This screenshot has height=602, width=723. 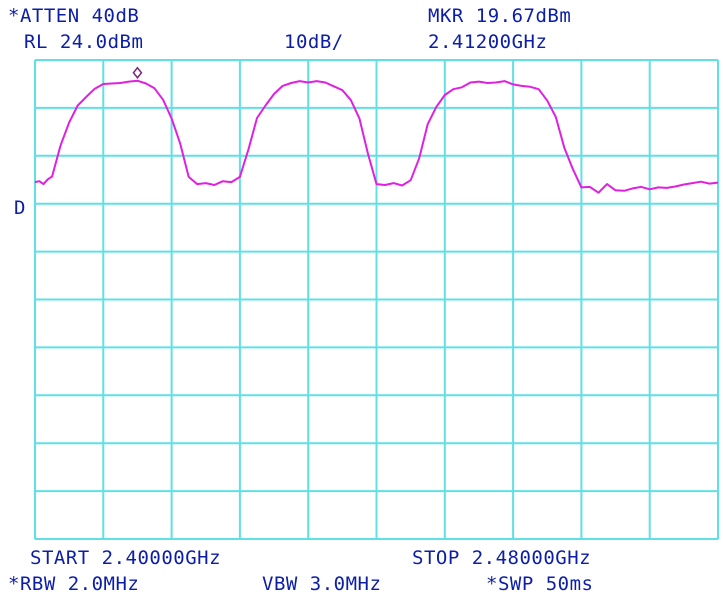 I want to click on stop-frequency: STOP 2.48000GHz, so click(x=502, y=558).